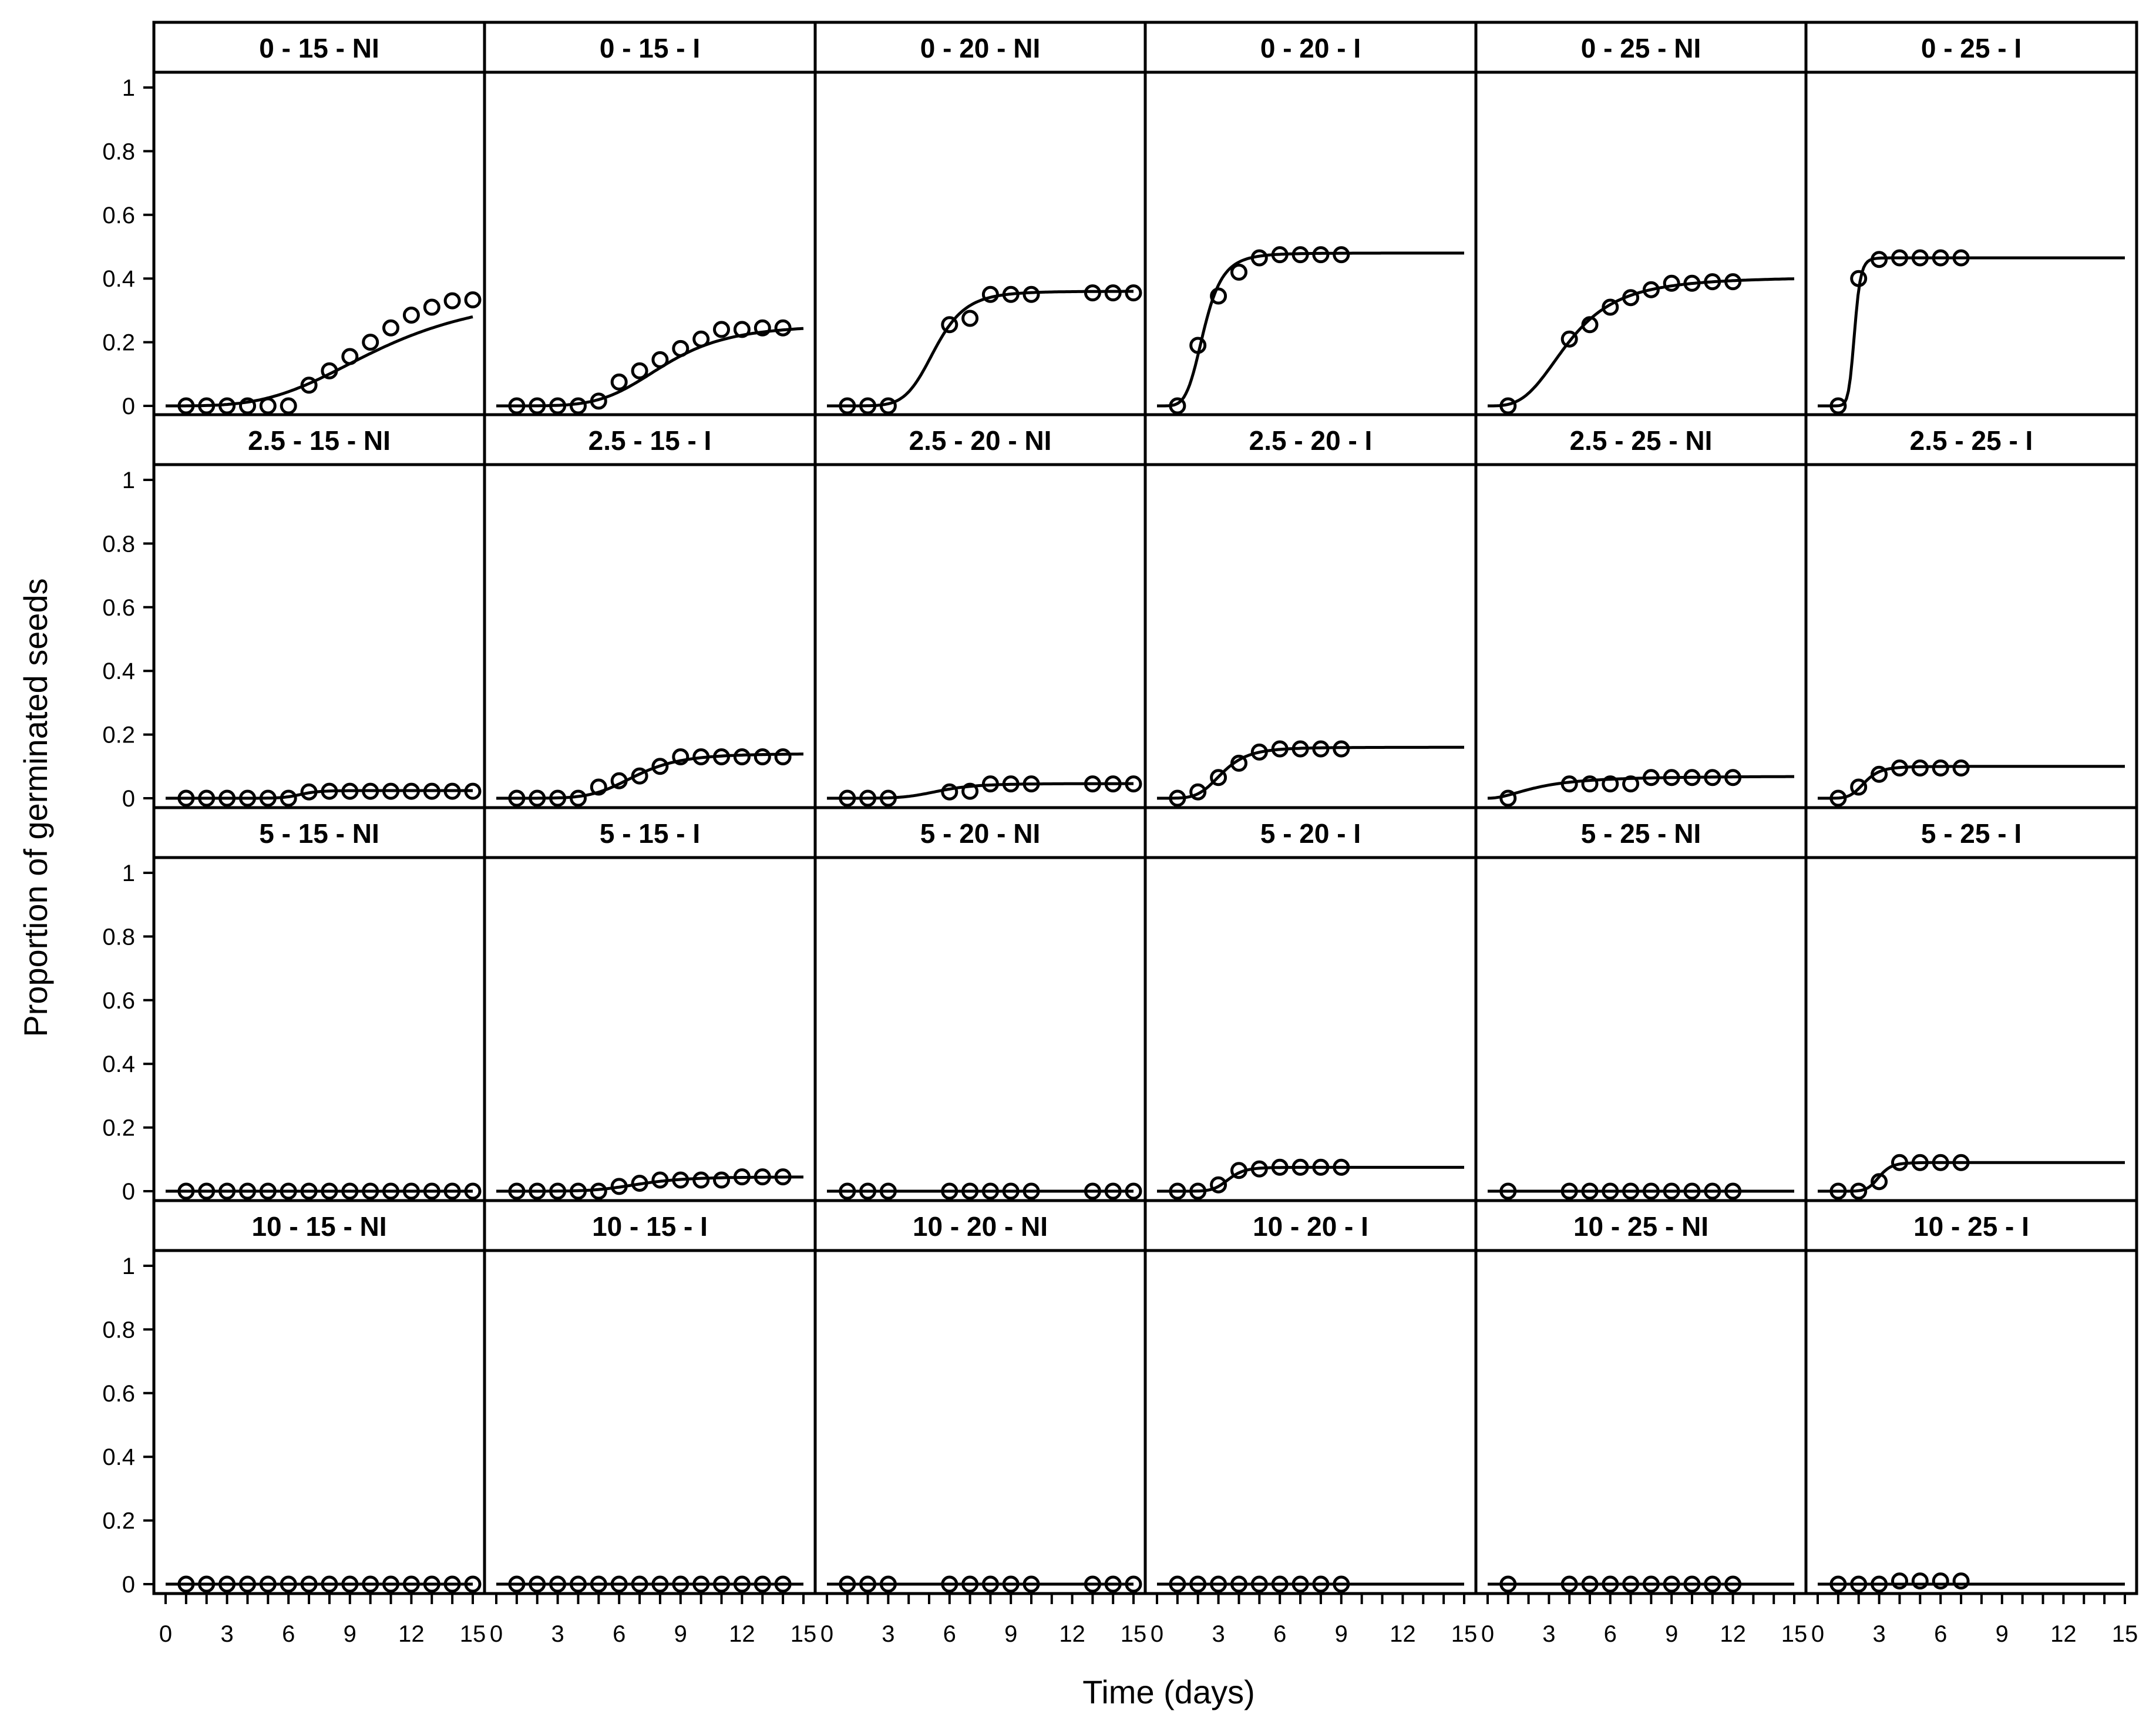 This screenshot has height=1721, width=2156. I want to click on panel: 2.5 - 15 - NI, so click(319, 611).